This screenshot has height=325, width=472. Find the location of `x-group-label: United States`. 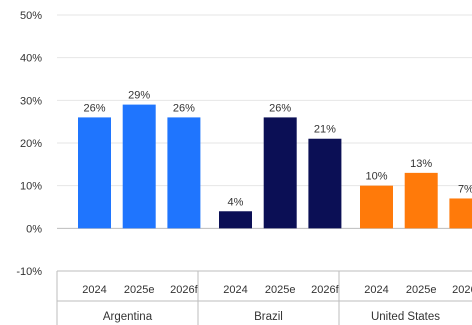

x-group-label: United States is located at coordinates (405, 317).